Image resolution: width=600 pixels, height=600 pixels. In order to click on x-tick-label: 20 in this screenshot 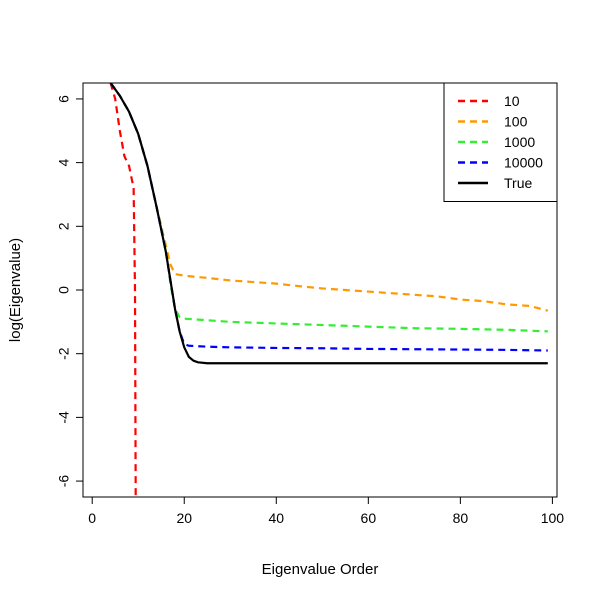, I will do `click(184, 518)`.